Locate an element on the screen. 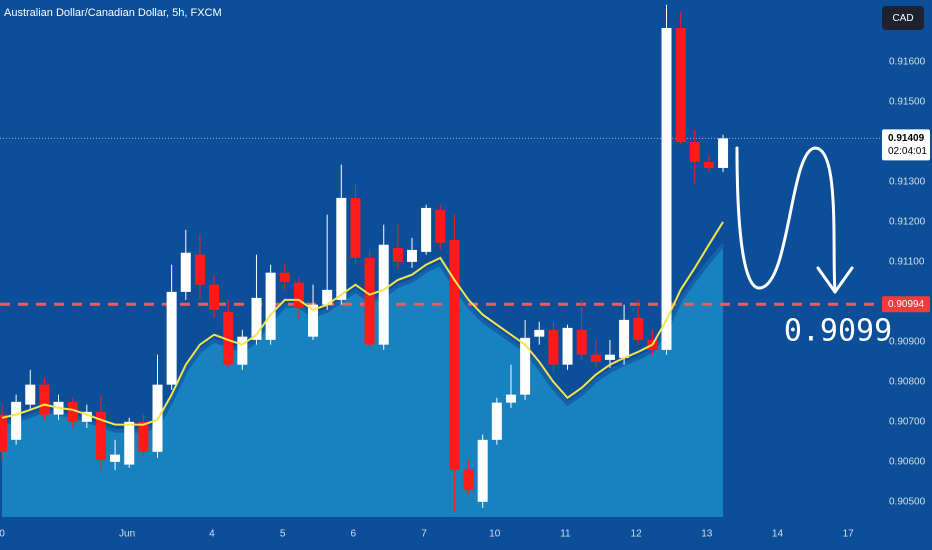 This screenshot has width=932, height=550. y-tick-label: 0.90500 is located at coordinates (907, 501).